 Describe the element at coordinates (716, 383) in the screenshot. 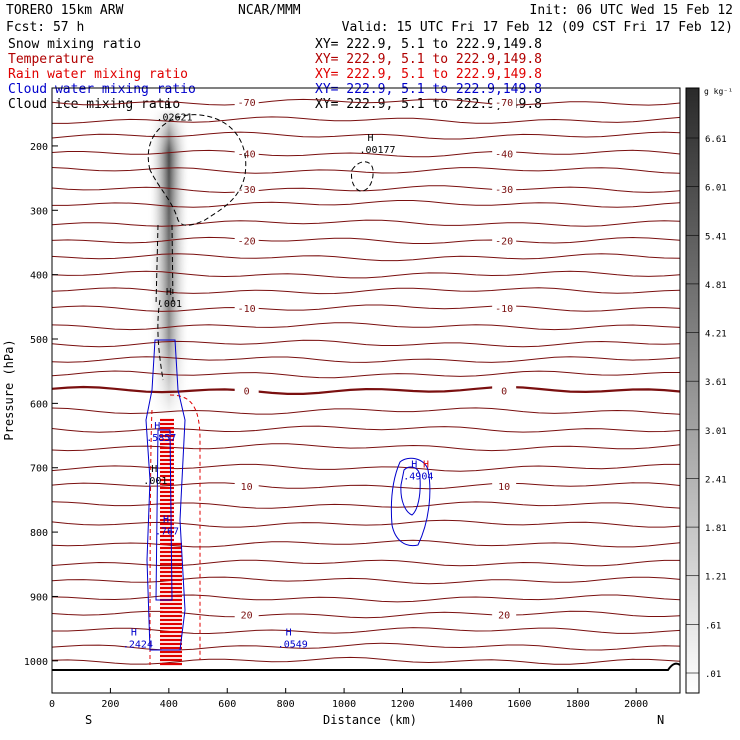

I see `colorbar-tick-label: 3.61` at that location.